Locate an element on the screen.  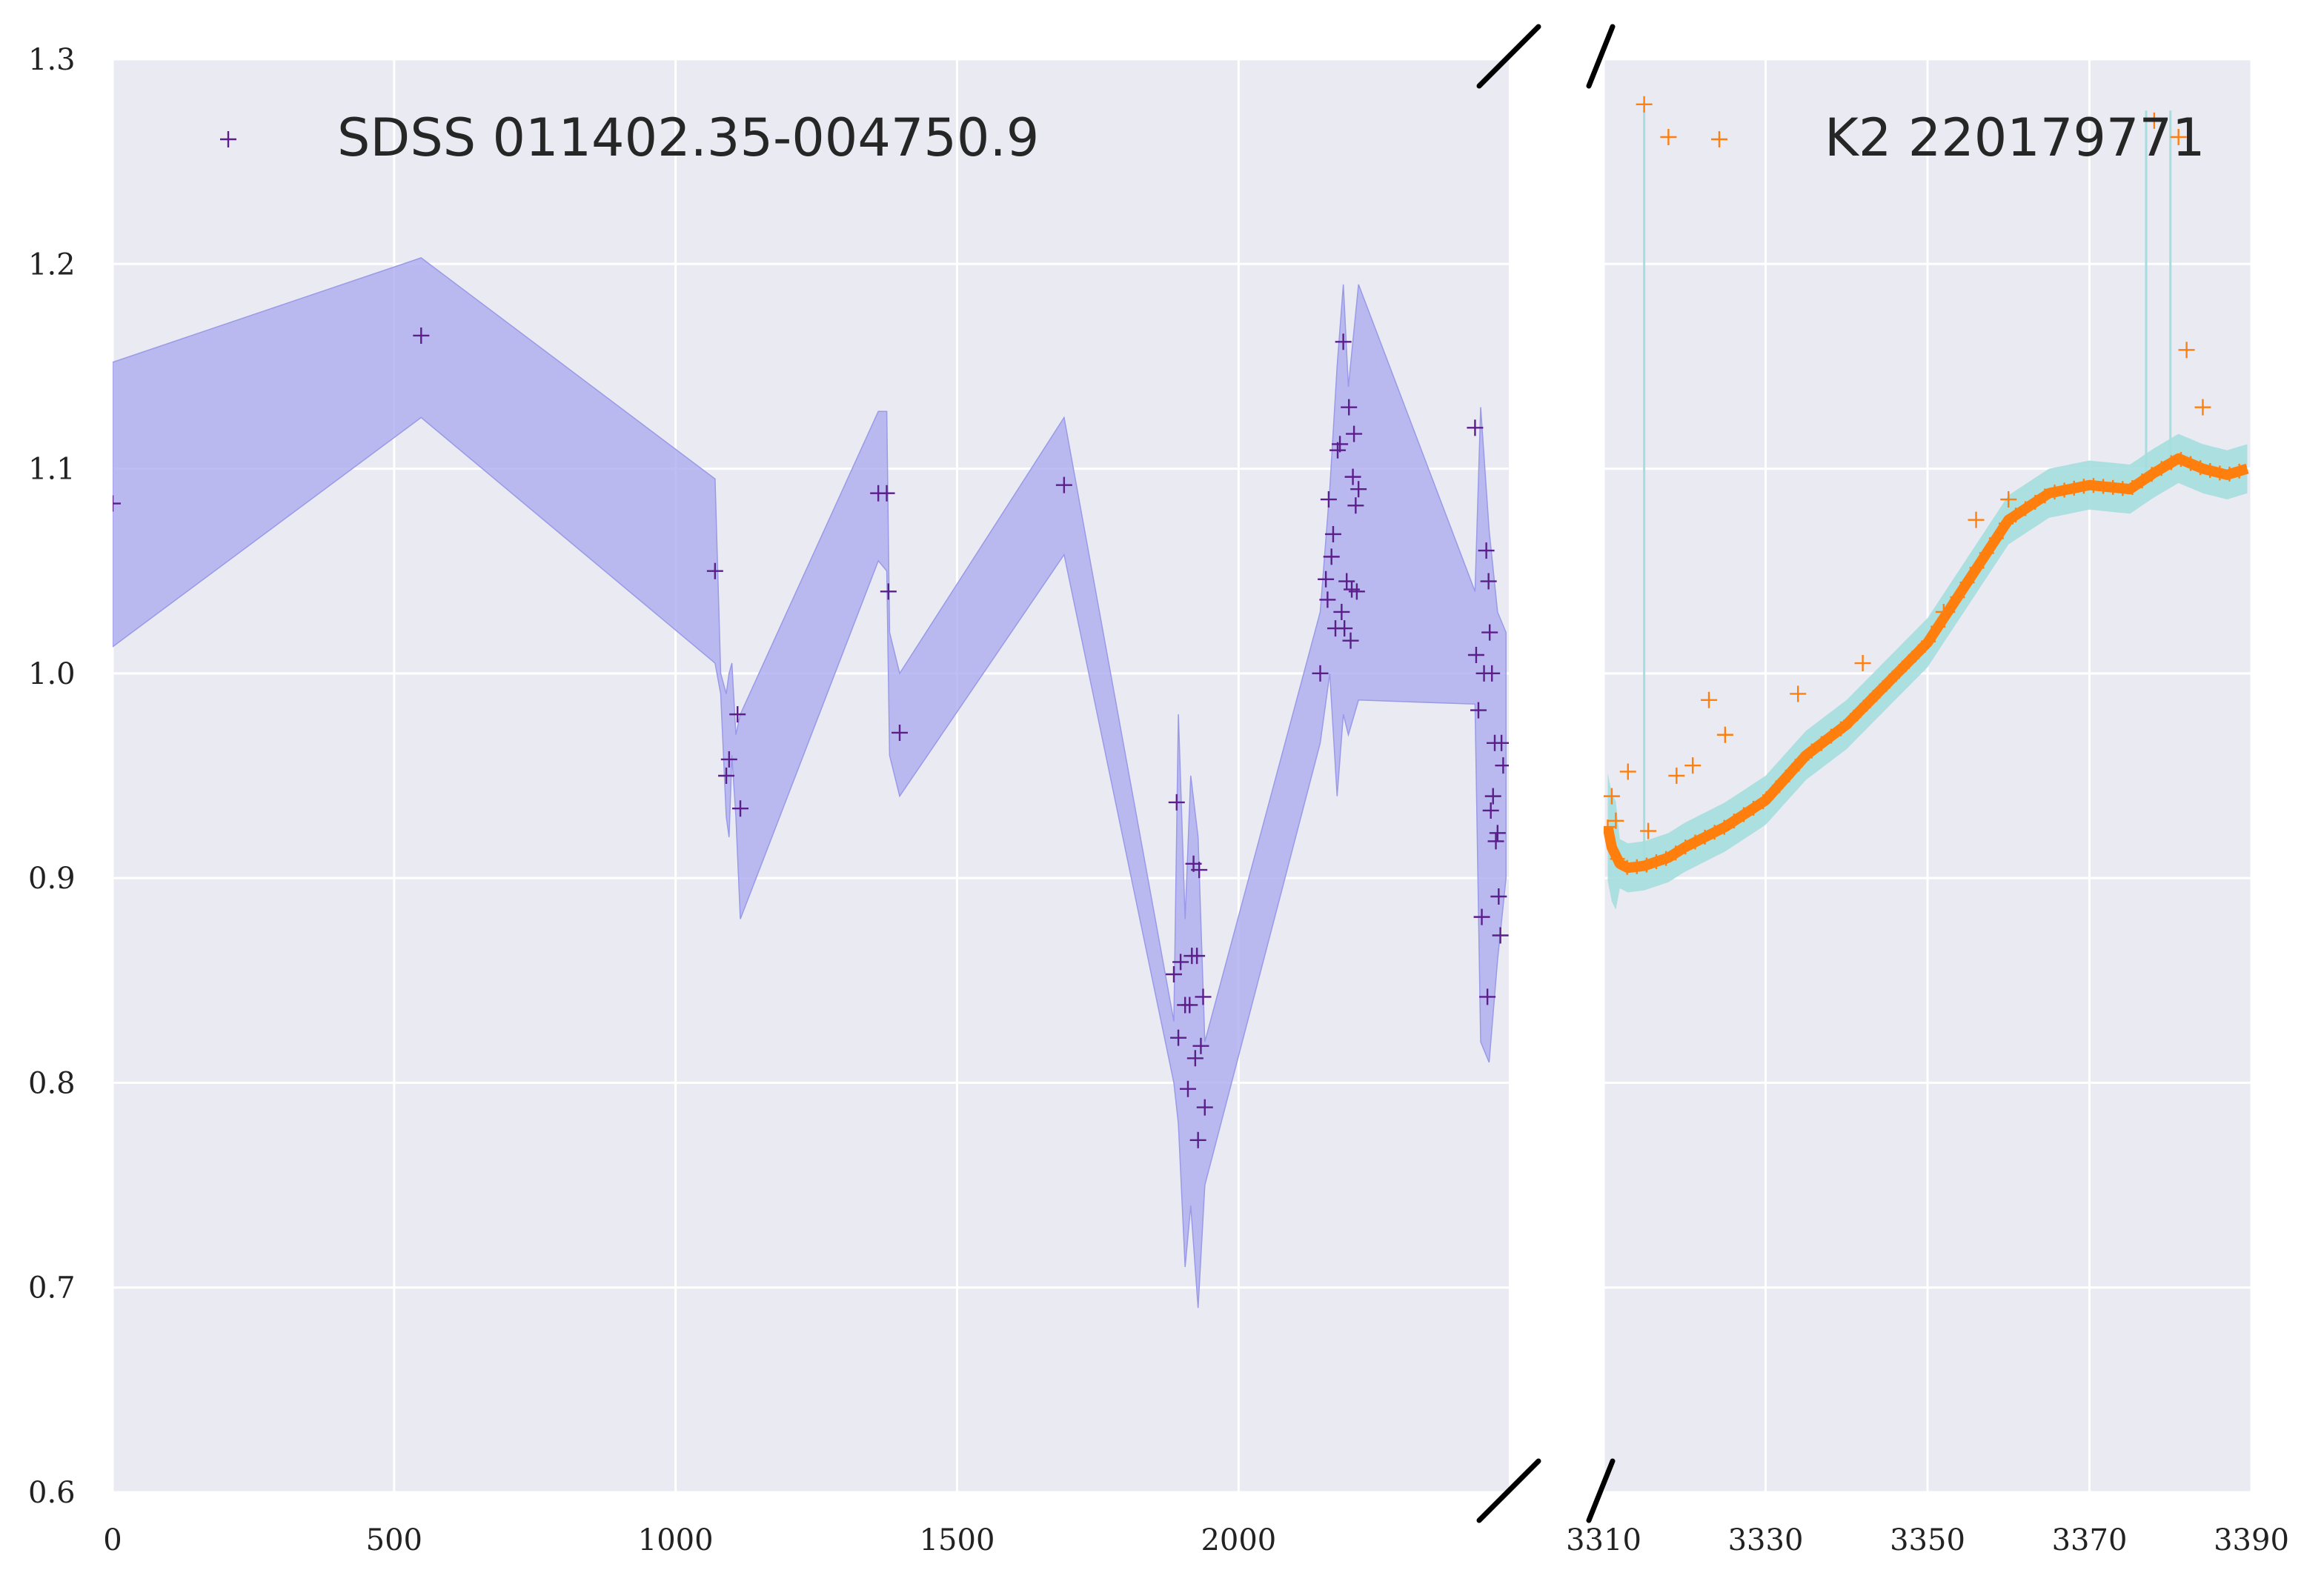
x-tick-label: 1500 is located at coordinates (957, 1540).